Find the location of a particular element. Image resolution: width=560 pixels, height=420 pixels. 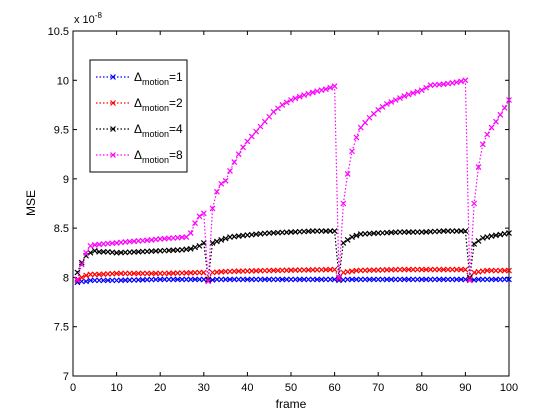

y-tick-label: 9.5 is located at coordinates (61, 131).